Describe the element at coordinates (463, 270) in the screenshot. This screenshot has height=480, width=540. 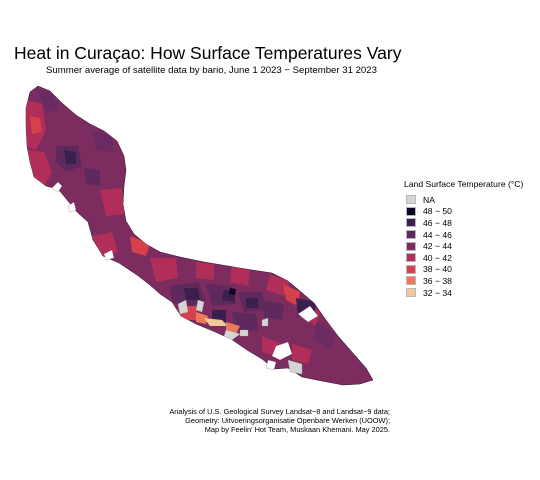
I see `legend-item: 38 − 40` at that location.